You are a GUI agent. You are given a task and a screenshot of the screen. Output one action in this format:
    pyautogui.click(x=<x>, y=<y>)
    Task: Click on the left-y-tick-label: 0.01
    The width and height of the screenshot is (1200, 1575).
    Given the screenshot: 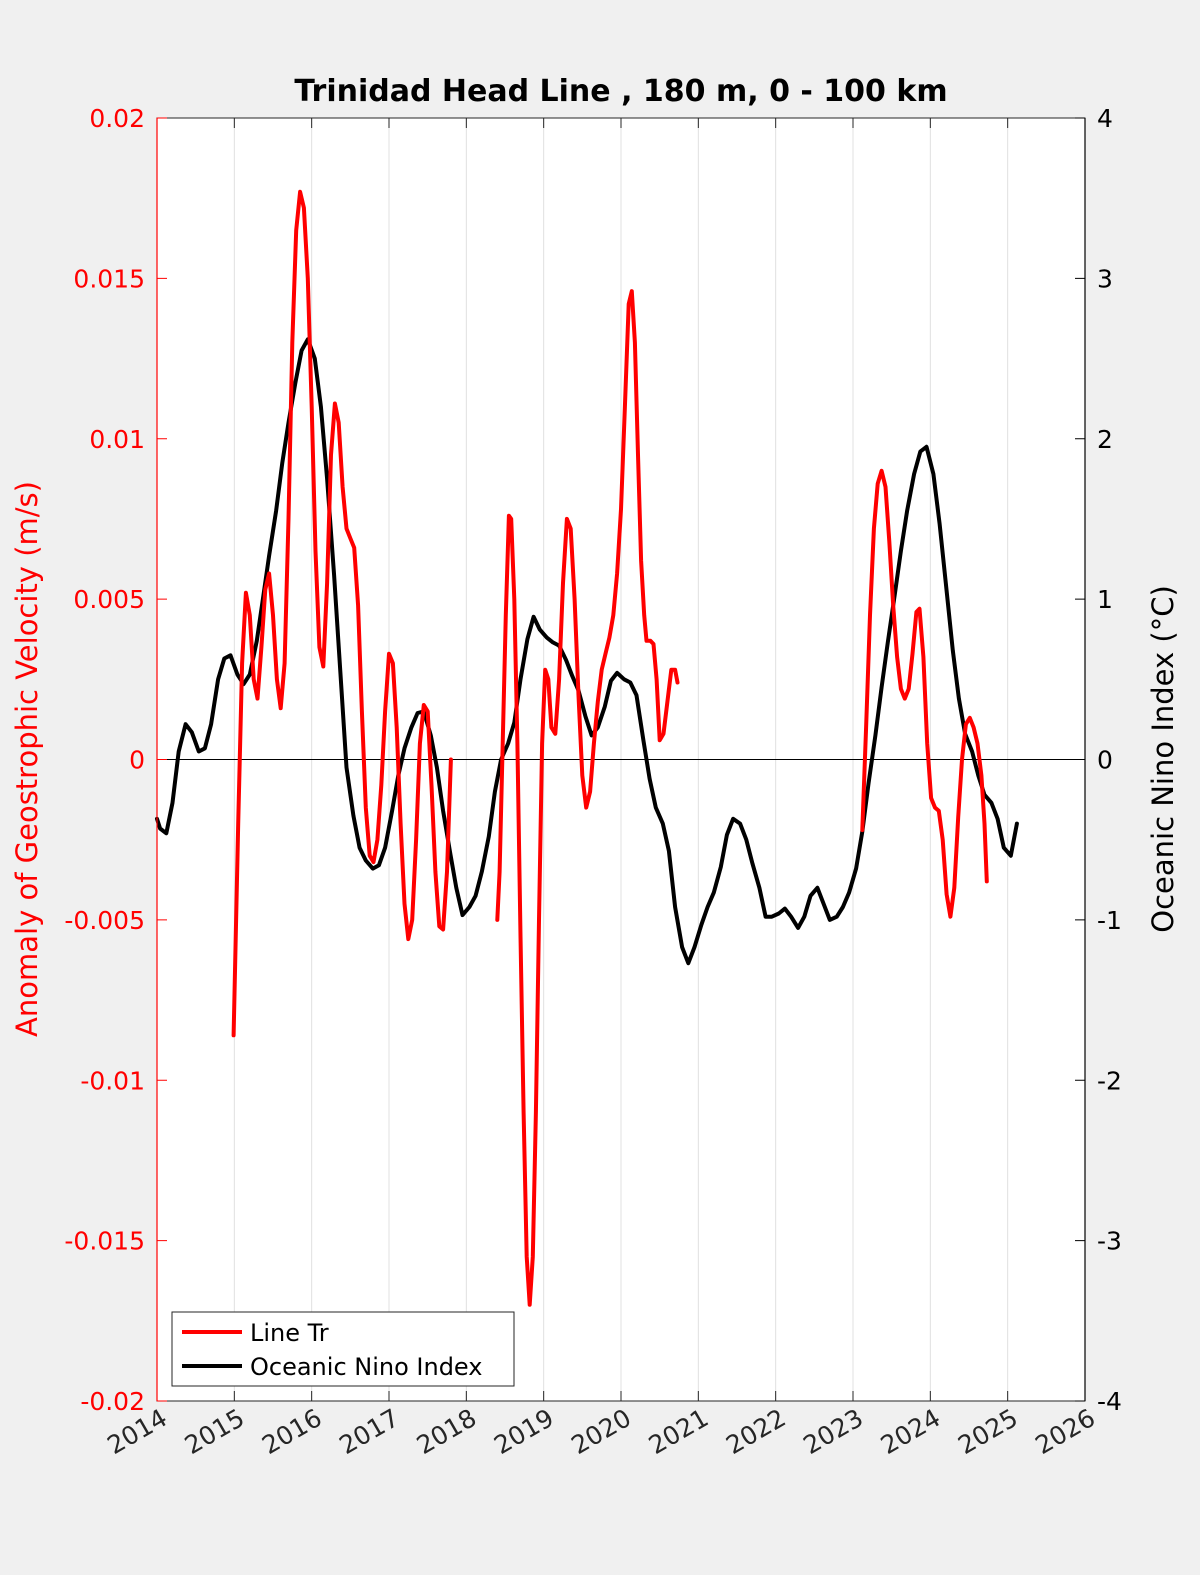 What is the action you would take?
    pyautogui.click(x=117, y=439)
    